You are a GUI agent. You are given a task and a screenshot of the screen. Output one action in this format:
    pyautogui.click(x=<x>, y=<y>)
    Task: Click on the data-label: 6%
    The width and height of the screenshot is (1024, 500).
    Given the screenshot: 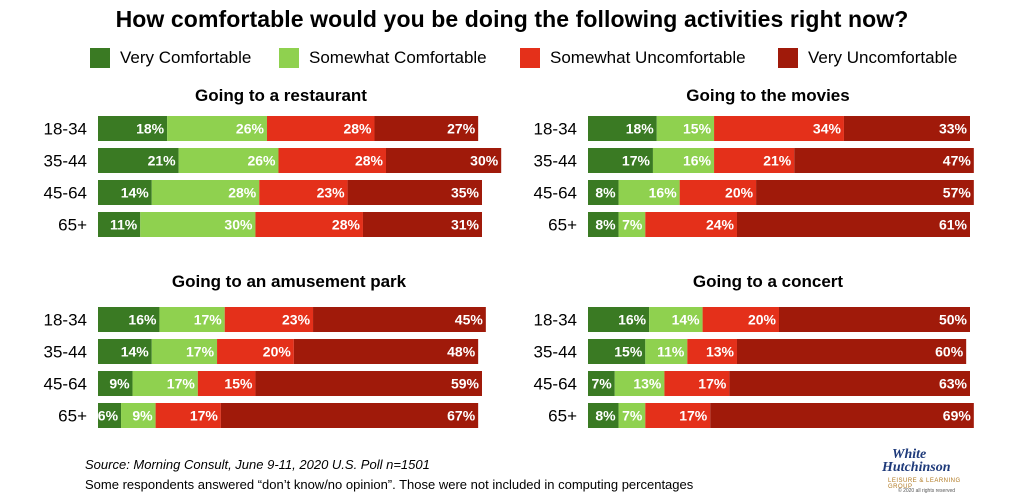 What is the action you would take?
    pyautogui.click(x=108, y=416)
    